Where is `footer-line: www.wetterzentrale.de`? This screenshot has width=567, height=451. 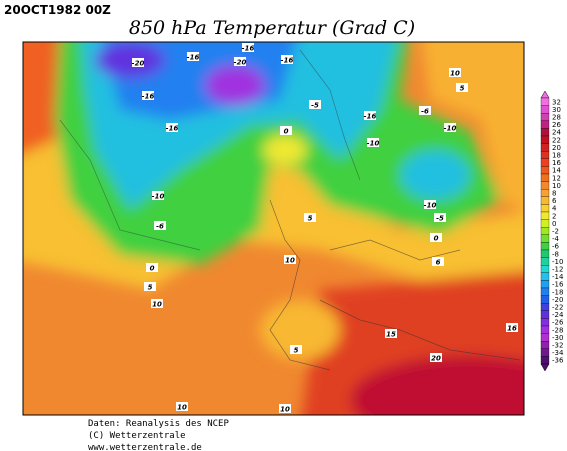 footer-line: www.wetterzentrale.de is located at coordinates (145, 447).